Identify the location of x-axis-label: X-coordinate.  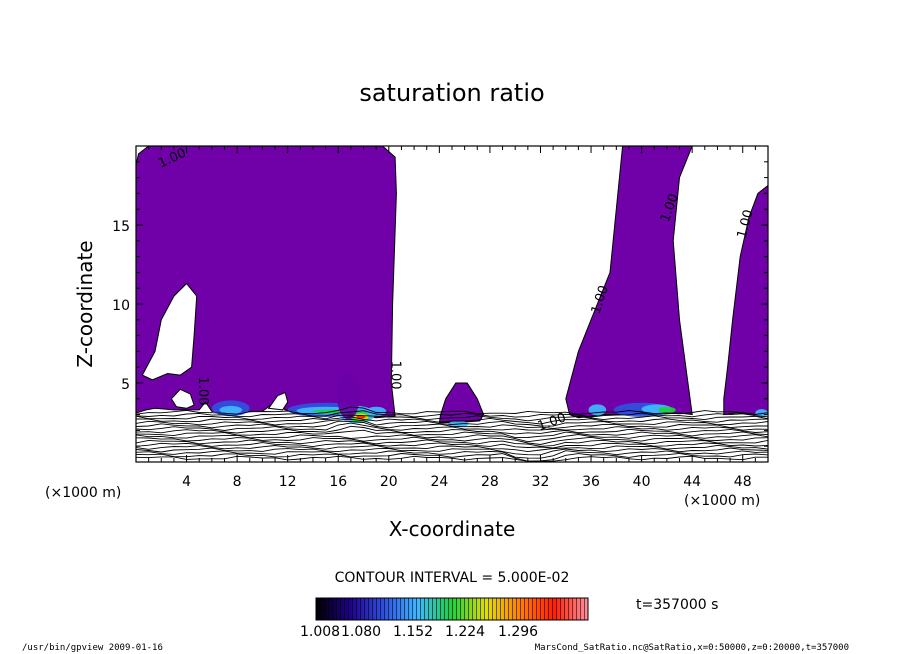
(452, 529).